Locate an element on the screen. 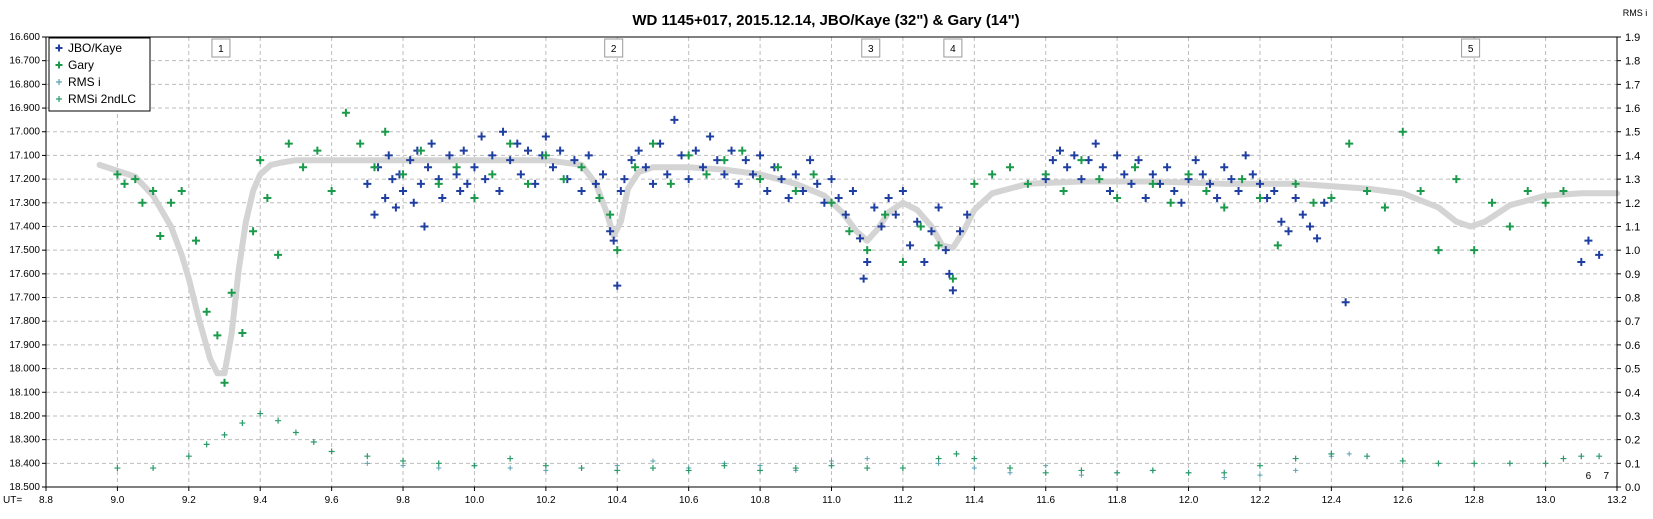 This screenshot has width=1653, height=519. y-right-tick-label: 0.2 is located at coordinates (1632, 441).